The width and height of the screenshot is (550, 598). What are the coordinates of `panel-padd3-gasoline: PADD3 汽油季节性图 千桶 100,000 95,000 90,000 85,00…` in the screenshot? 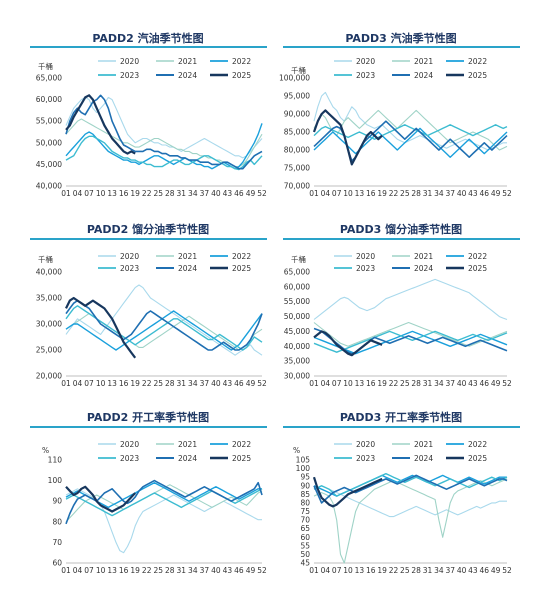 It's located at (399, 114).